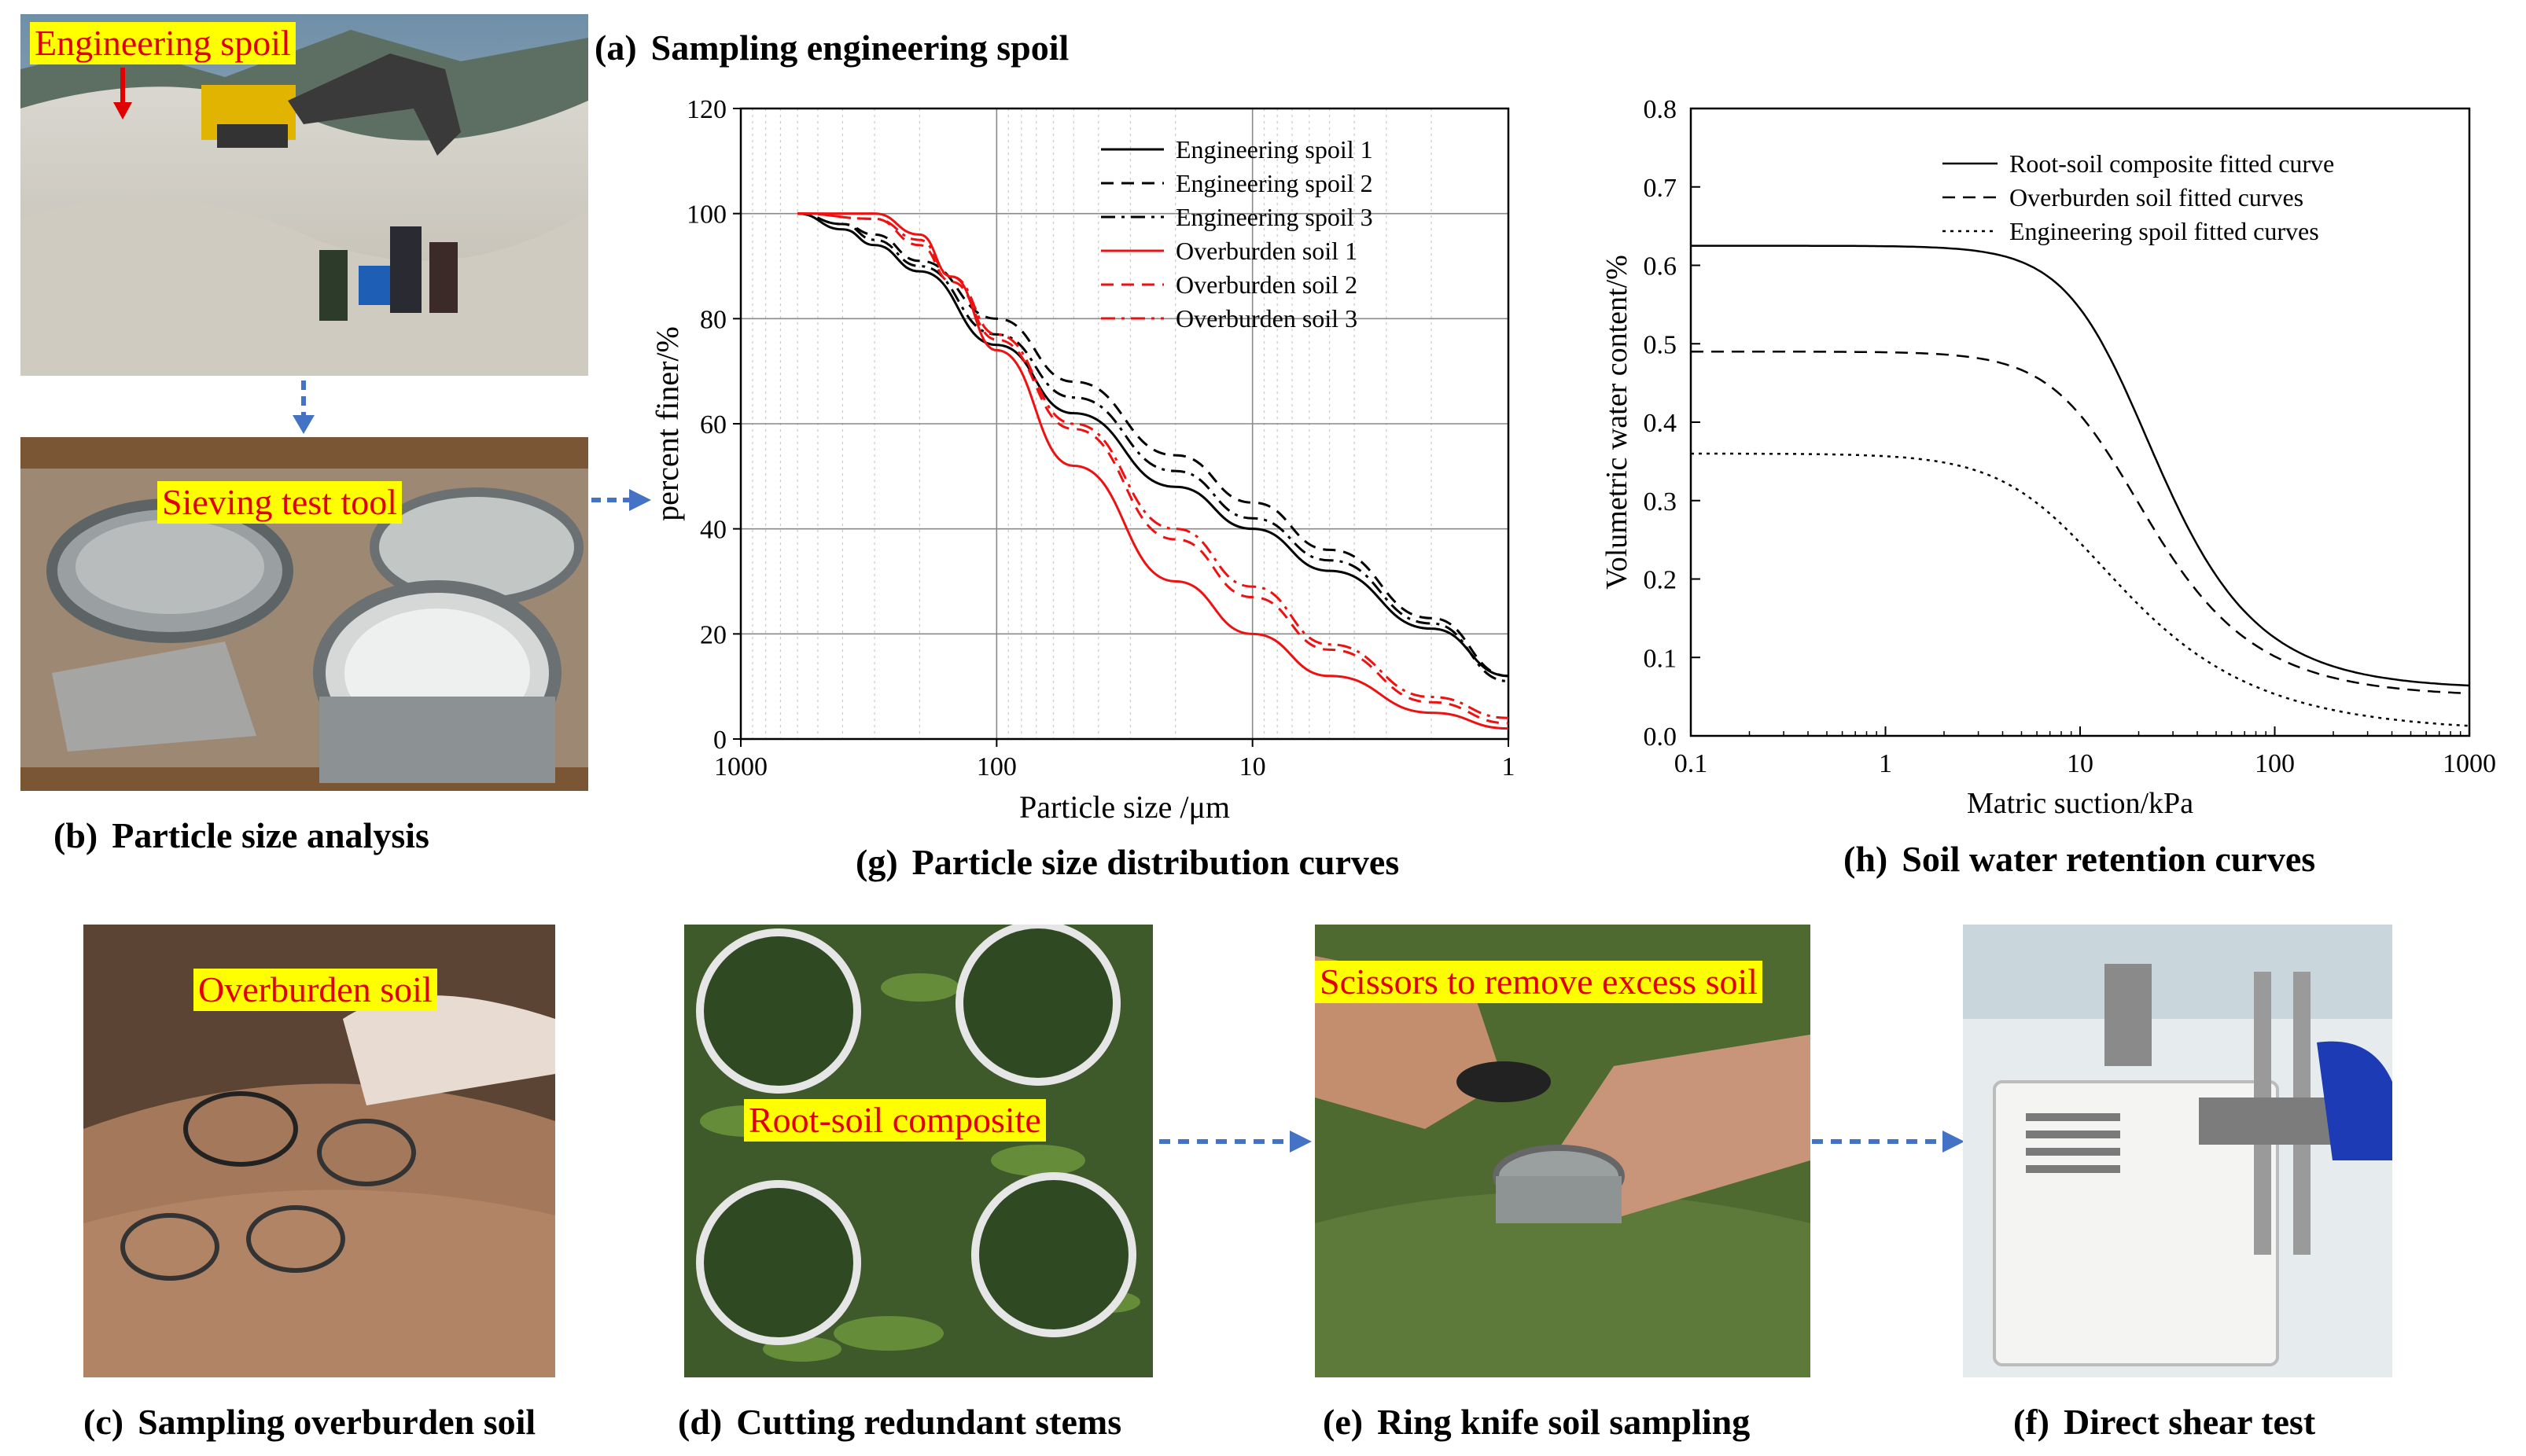 This screenshot has width=2526, height=1456. What do you see at coordinates (1274, 183) in the screenshot?
I see `legend-label: Engineering spoil 2` at bounding box center [1274, 183].